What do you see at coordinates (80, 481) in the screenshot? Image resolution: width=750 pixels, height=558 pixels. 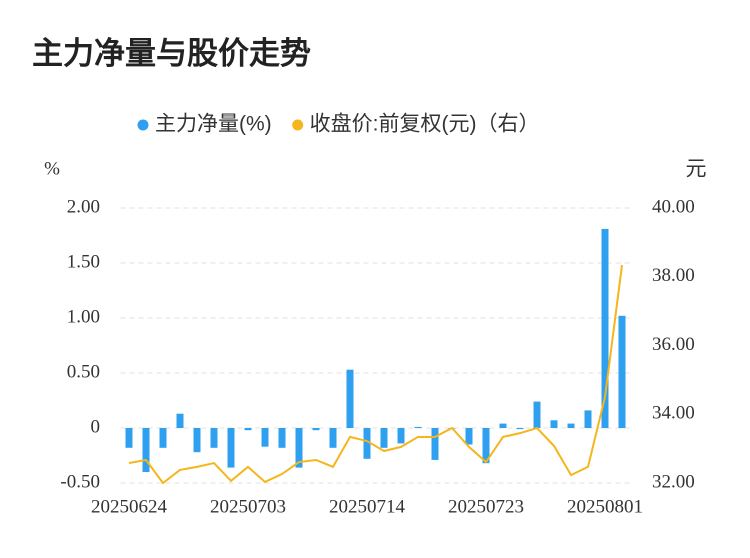 I see `y-tick-label: -0.50` at bounding box center [80, 481].